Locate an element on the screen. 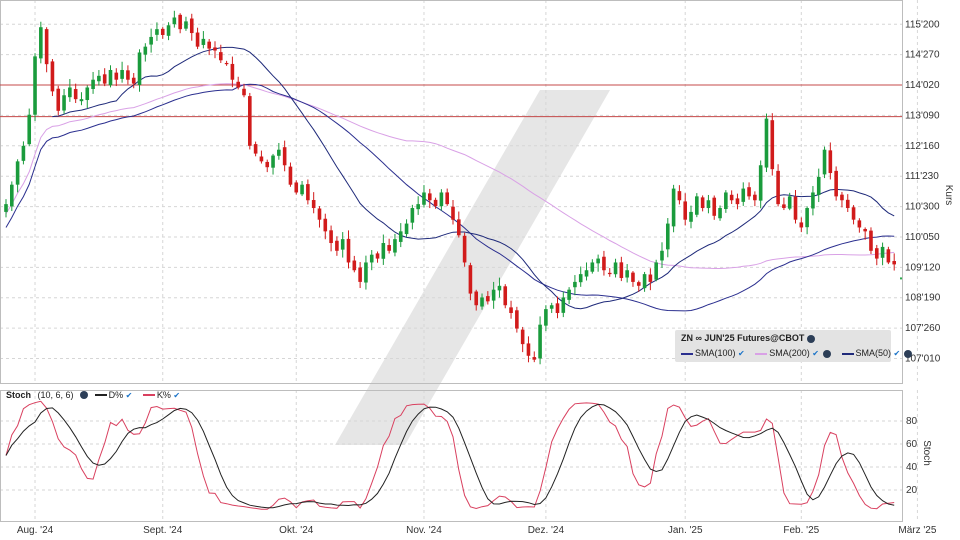 This screenshot has width=960, height=540. y-tick-label: 108'190 is located at coordinates (923, 298).